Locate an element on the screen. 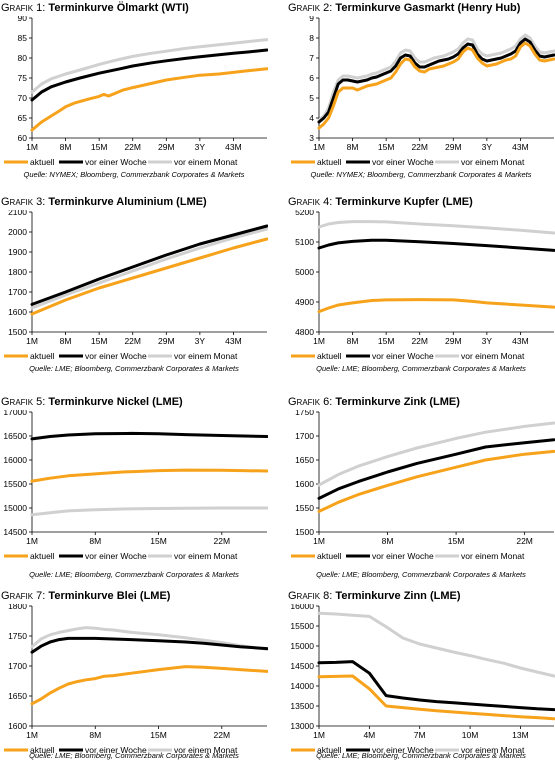  chart-number: Grafik 8: is located at coordinates (310, 596).